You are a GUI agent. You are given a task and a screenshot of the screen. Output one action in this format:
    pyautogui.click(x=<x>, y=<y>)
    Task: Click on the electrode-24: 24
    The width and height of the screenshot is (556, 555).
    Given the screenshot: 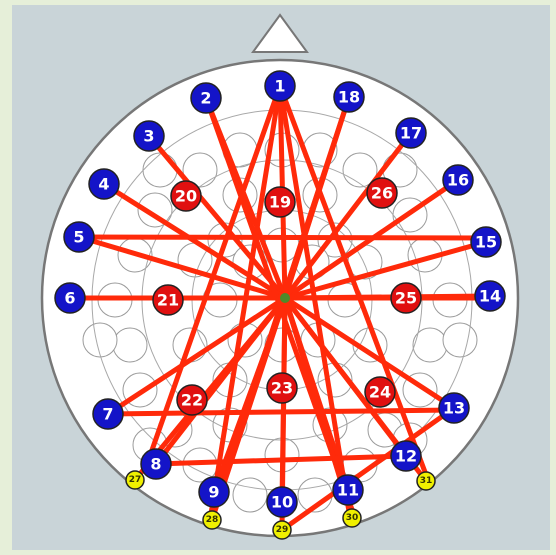 What is the action you would take?
    pyautogui.click(x=380, y=392)
    